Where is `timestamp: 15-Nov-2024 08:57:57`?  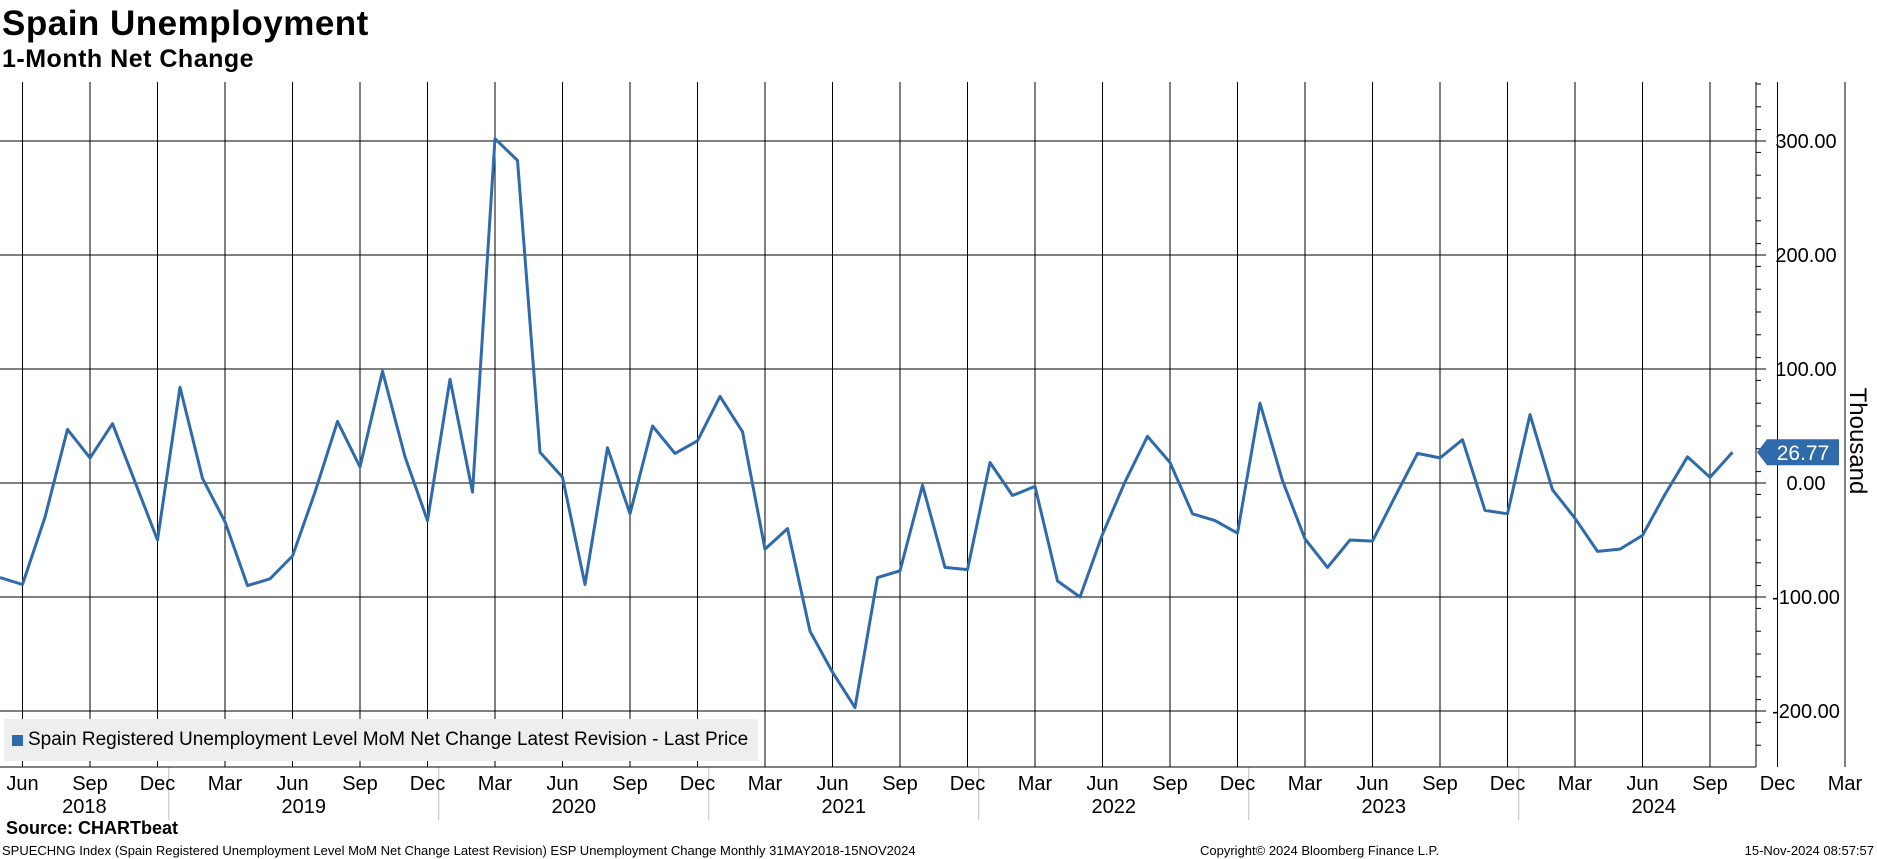
timestamp: 15-Nov-2024 08:57:57 is located at coordinates (1809, 850).